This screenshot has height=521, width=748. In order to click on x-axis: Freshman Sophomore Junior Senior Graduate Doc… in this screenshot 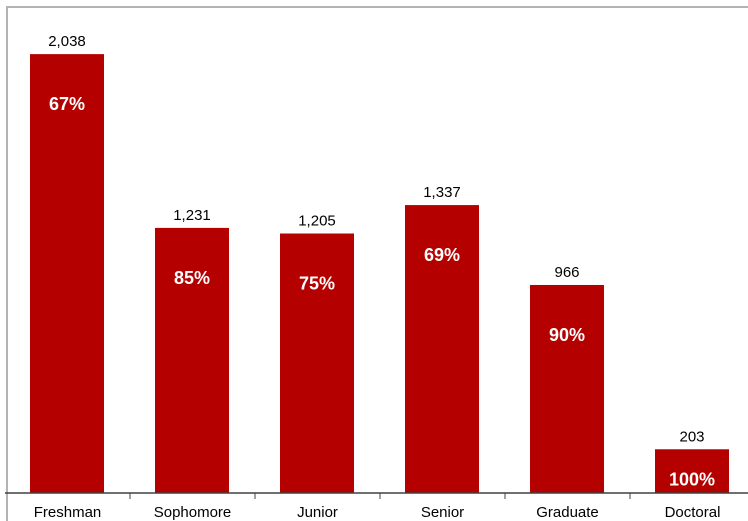, I will do `click(376, 506)`.